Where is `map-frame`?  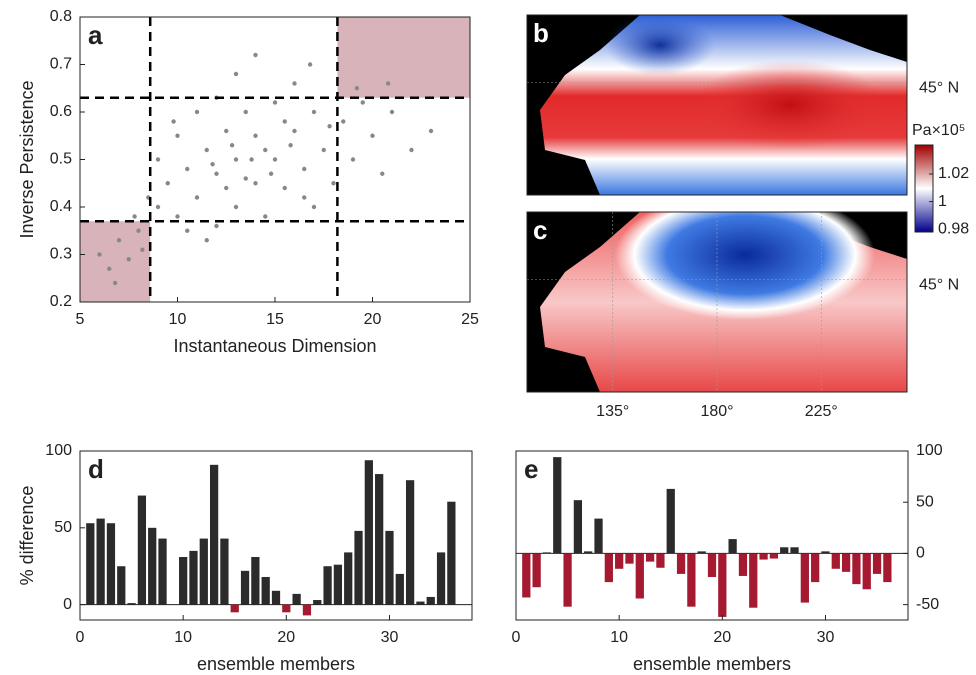
map-frame is located at coordinates (717, 302).